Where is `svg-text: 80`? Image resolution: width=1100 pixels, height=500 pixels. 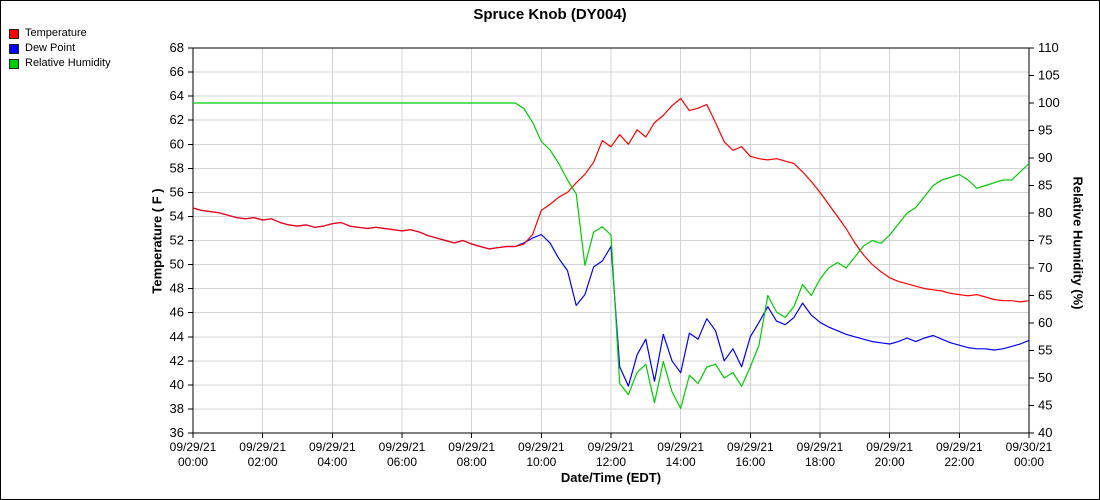 svg-text: 80 is located at coordinates (1045, 212).